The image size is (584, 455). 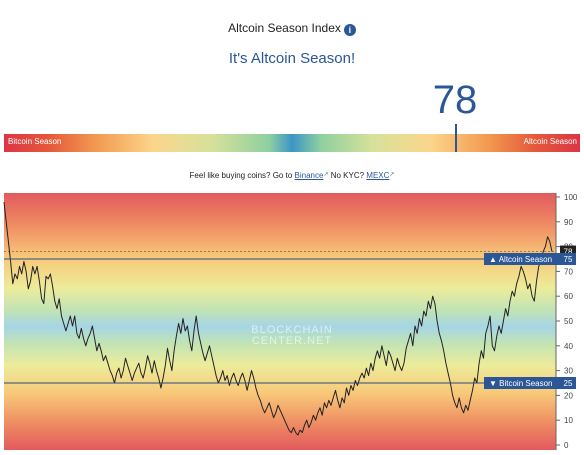 I want to click on gauge-marker, so click(x=456, y=138).